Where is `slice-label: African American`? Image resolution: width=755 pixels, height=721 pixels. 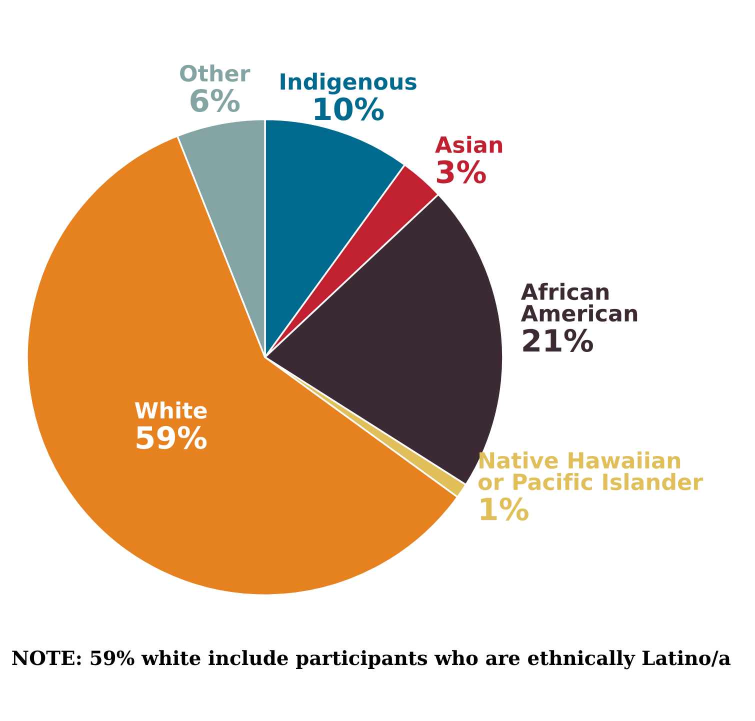 slice-label: African American is located at coordinates (579, 302).